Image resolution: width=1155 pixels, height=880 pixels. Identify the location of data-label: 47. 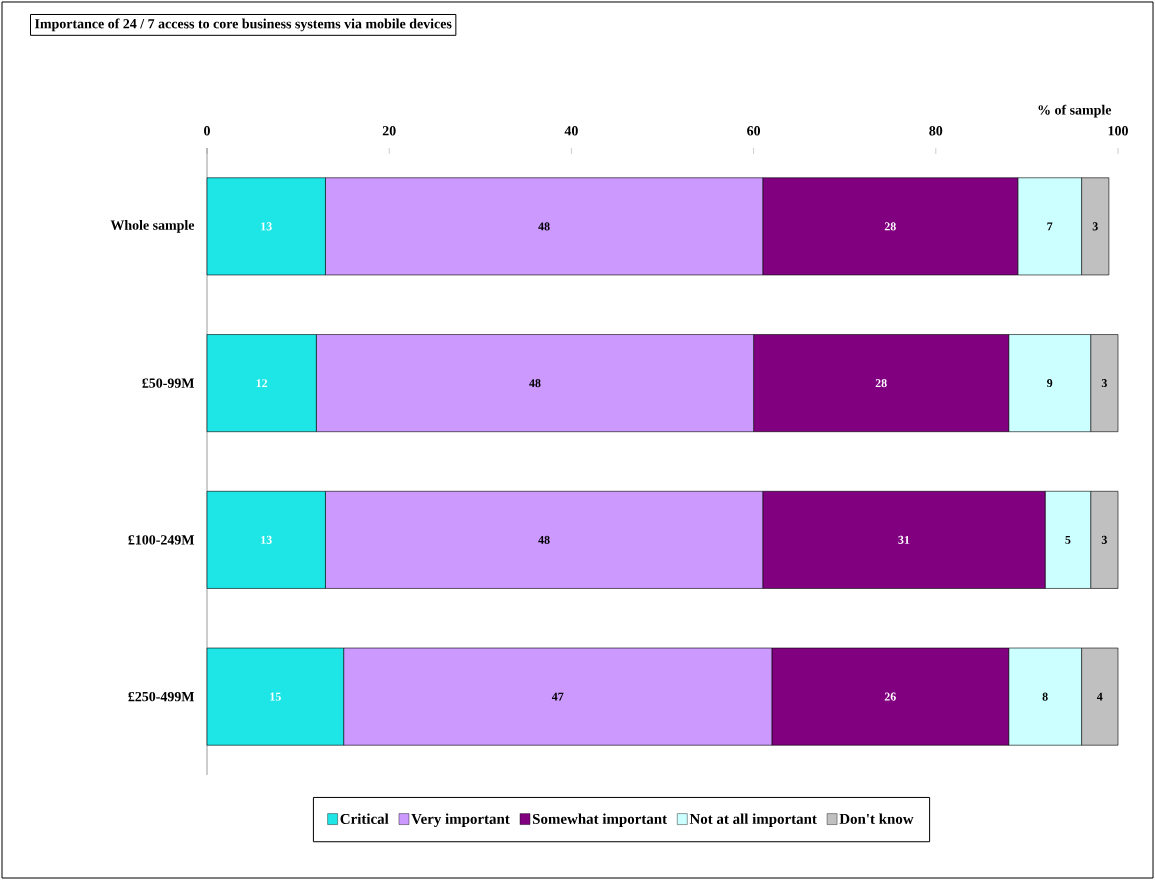
(557, 696).